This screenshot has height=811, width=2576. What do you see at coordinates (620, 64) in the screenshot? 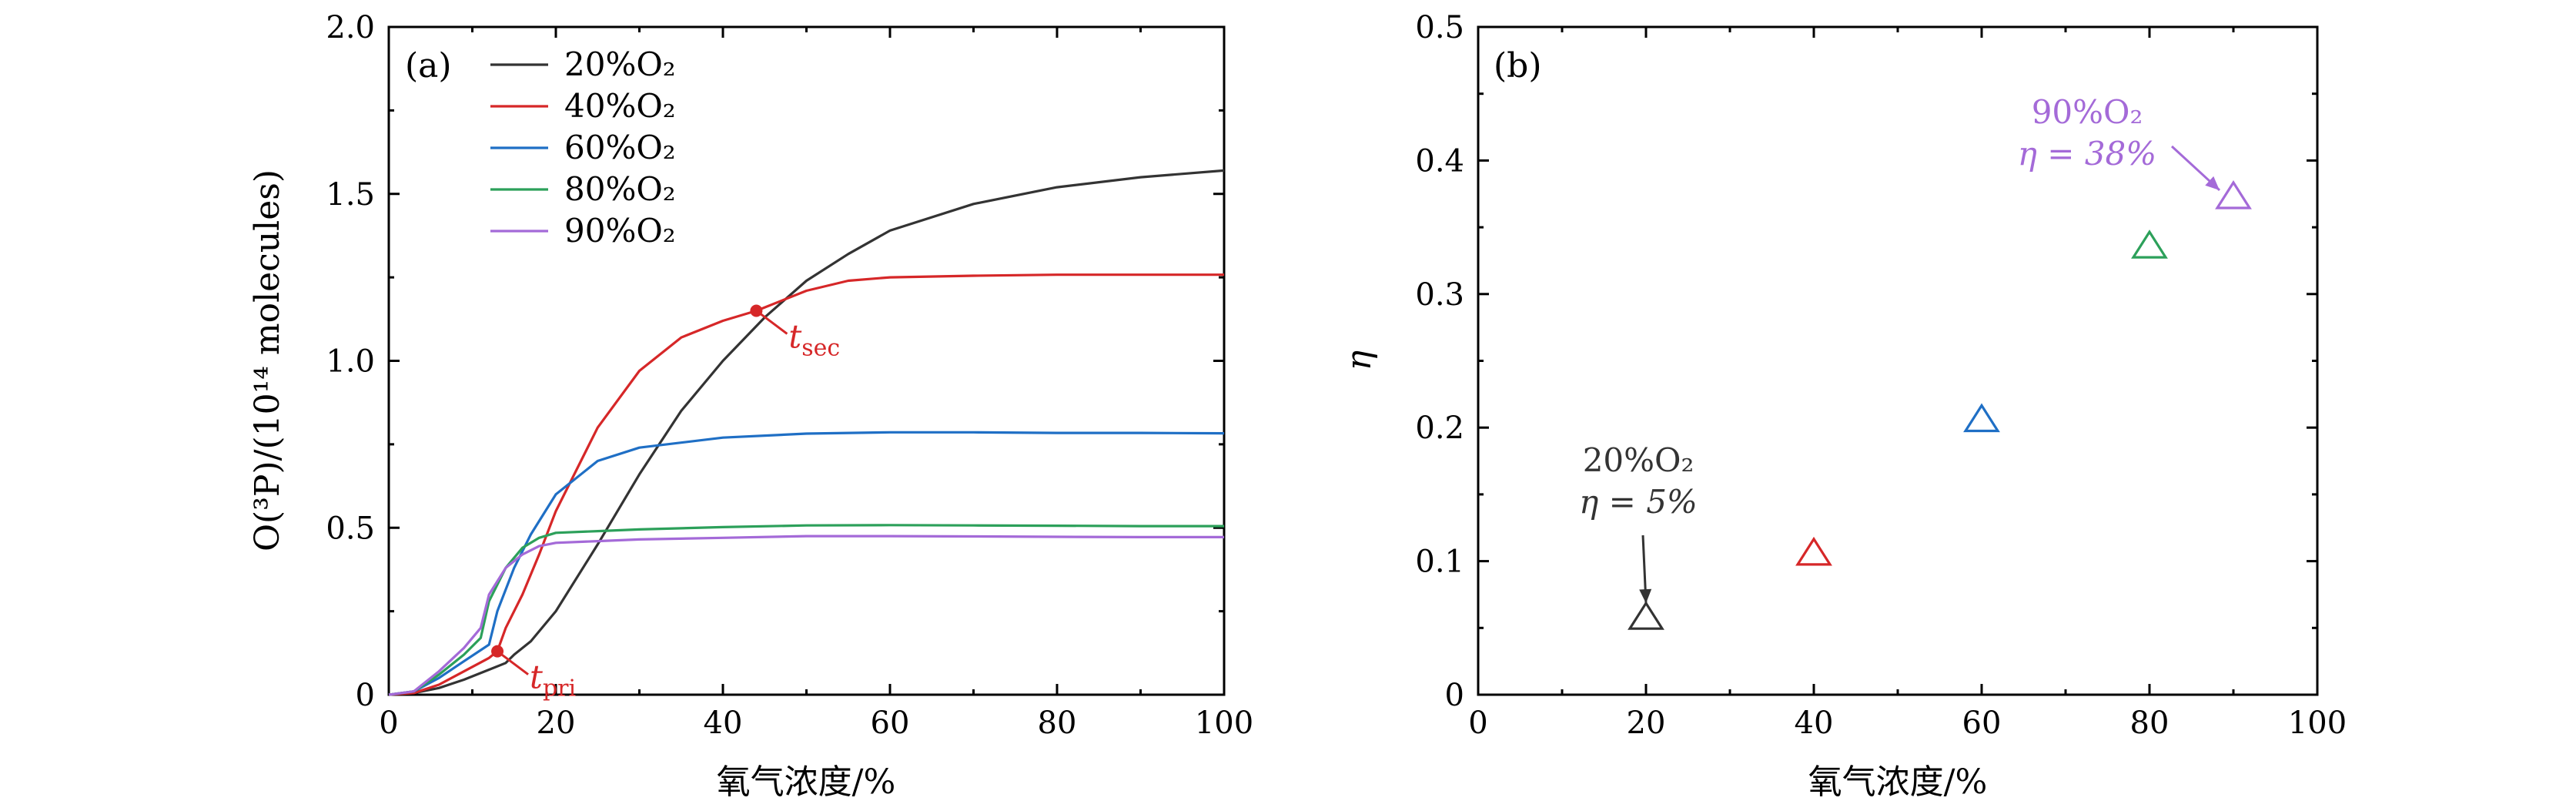
I see `legend-label-0: 20%O₂` at bounding box center [620, 64].